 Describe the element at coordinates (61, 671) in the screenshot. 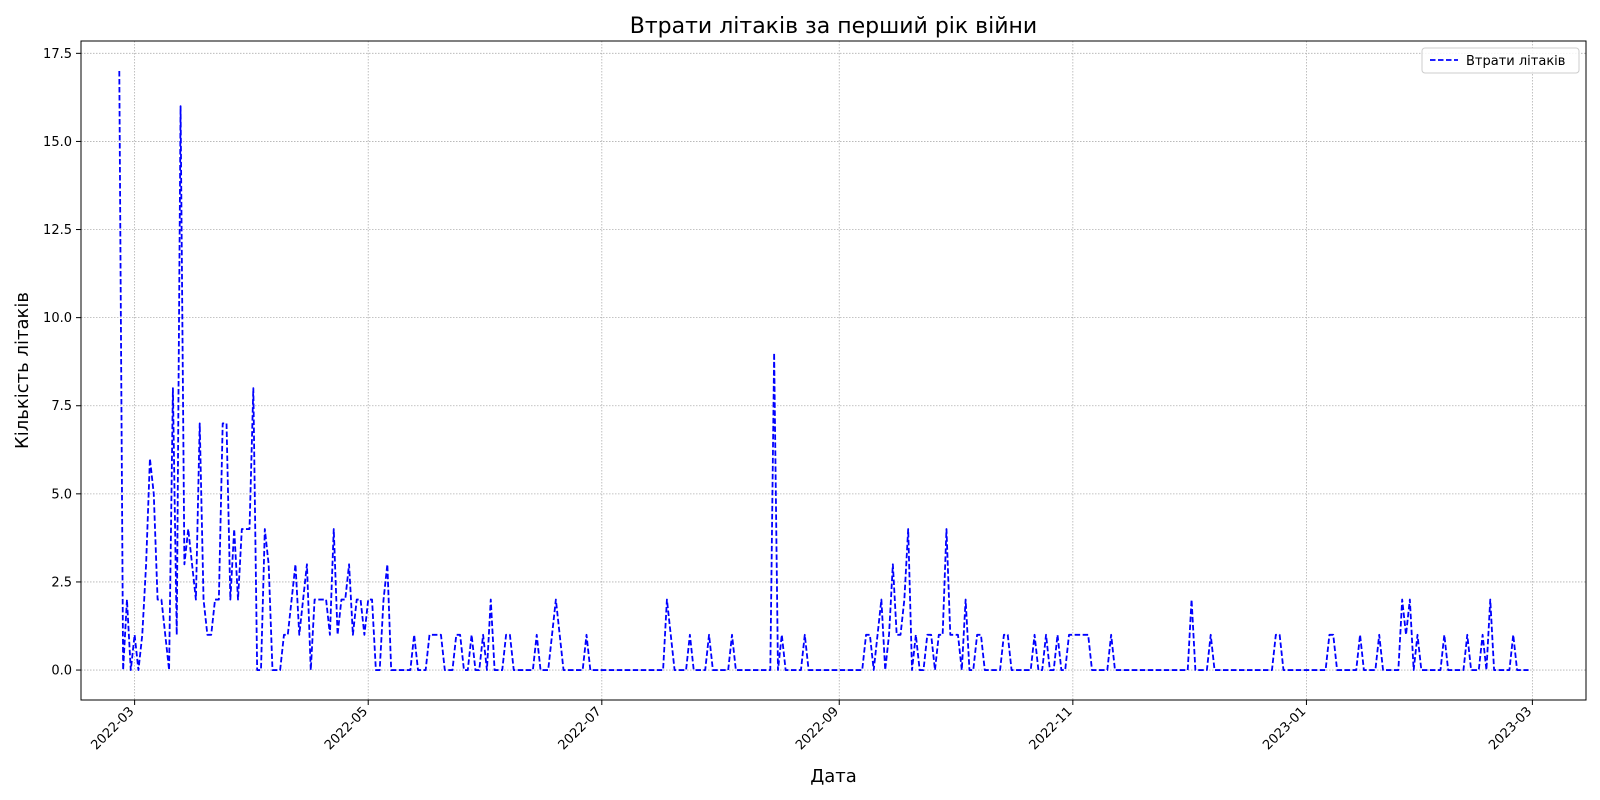

I see `y-tick-label: 0.0` at that location.